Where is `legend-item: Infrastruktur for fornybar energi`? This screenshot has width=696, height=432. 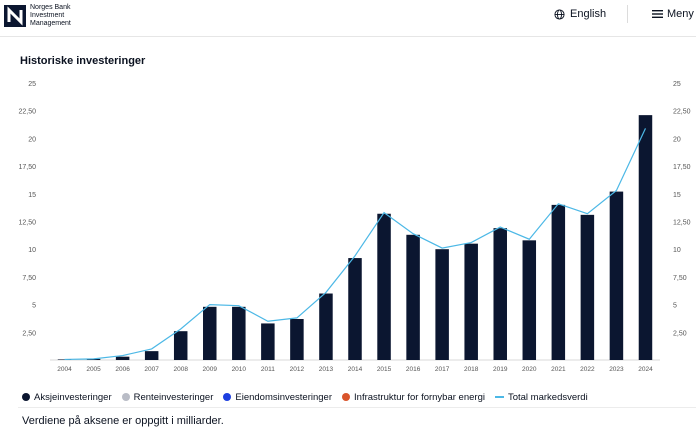 legend-item: Infrastruktur for fornybar energi is located at coordinates (413, 397).